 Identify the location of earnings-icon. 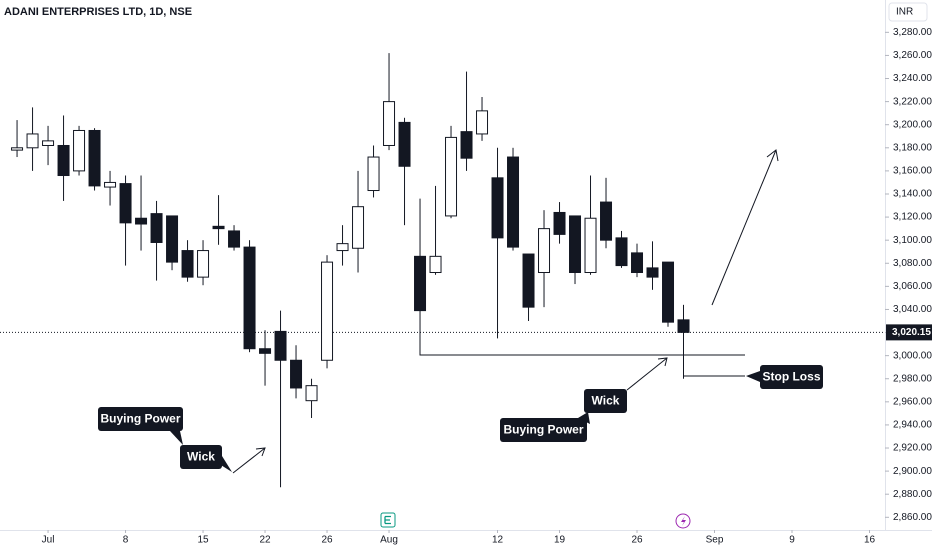
(388, 520).